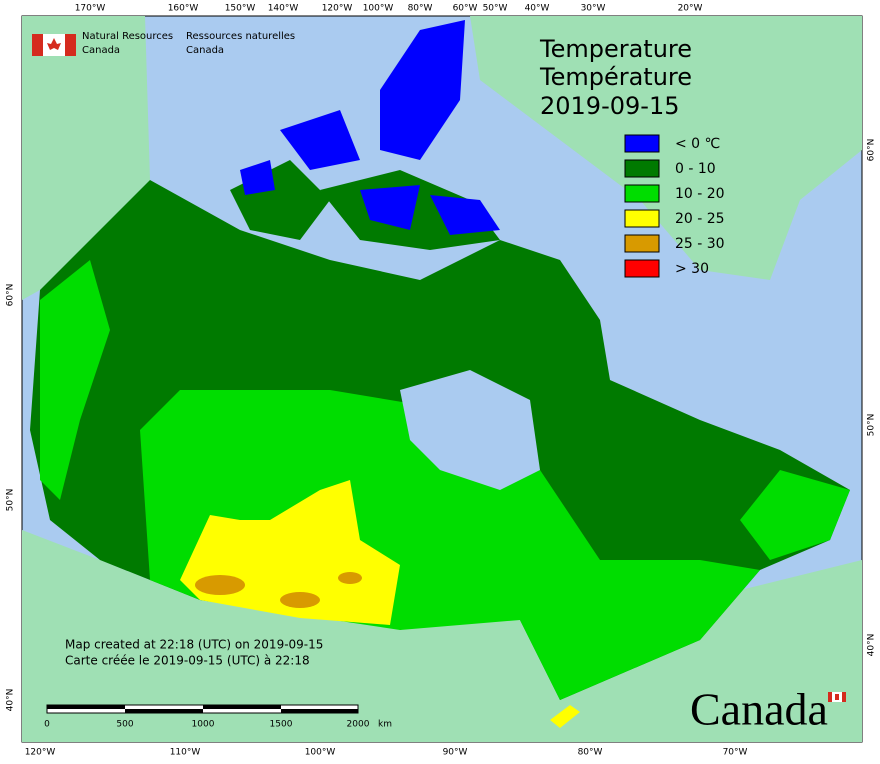 The width and height of the screenshot is (880, 764). Describe the element at coordinates (495, 9) in the screenshot. I see `lon-label: 50°W` at that location.